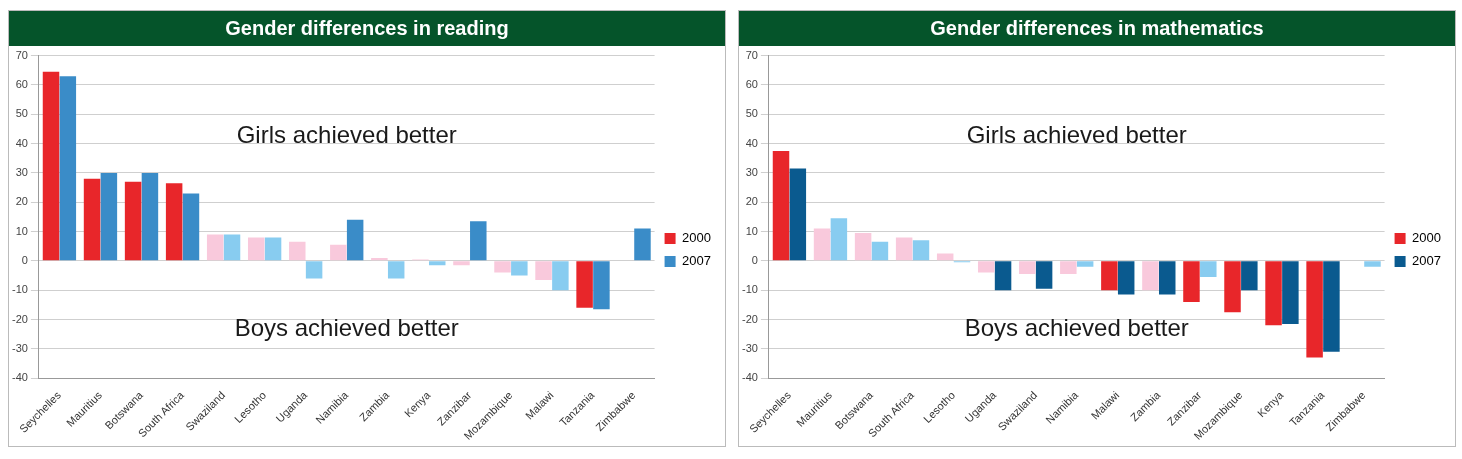 This screenshot has height=459, width=1462. I want to click on chart-title: Gender differences in mathematics, so click(1097, 28).